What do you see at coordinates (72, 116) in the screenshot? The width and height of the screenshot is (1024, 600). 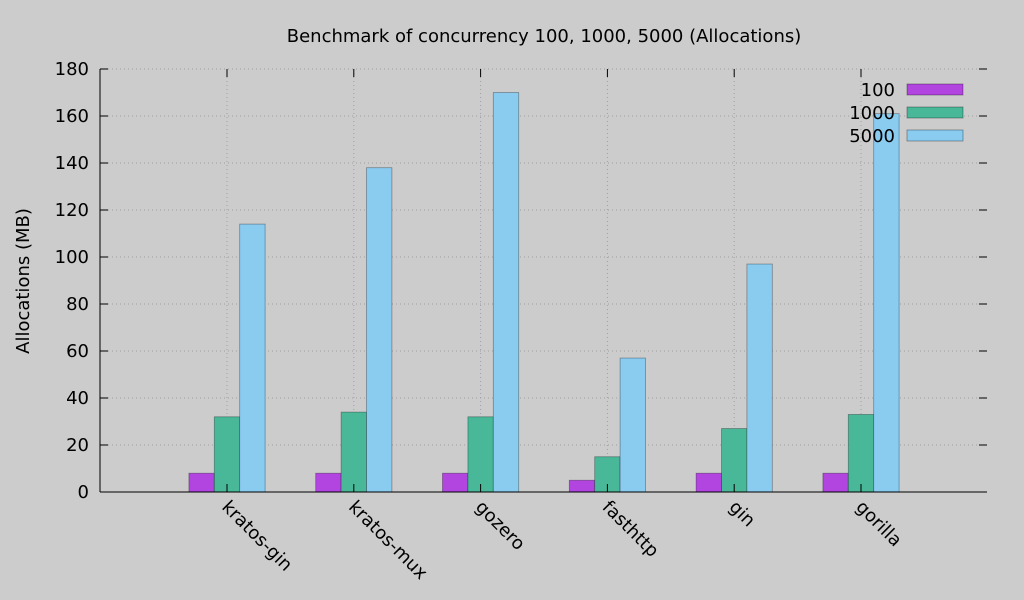 I see `y-tick-label: 160` at bounding box center [72, 116].